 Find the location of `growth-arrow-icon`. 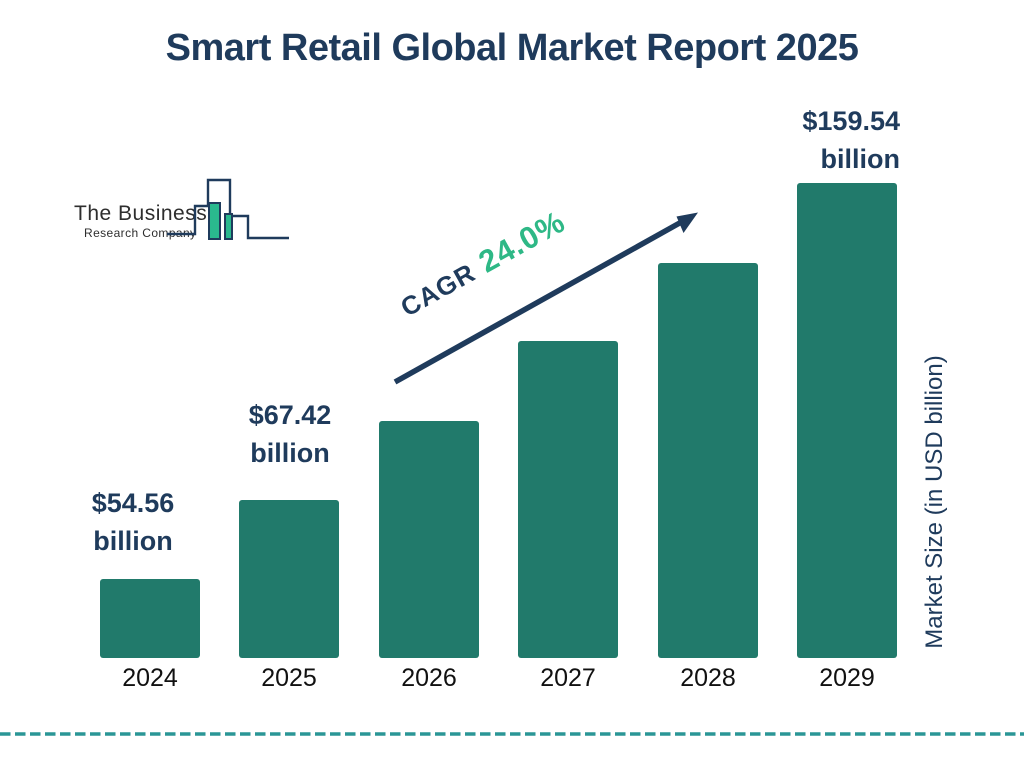

growth-arrow-icon is located at coordinates (545, 298).